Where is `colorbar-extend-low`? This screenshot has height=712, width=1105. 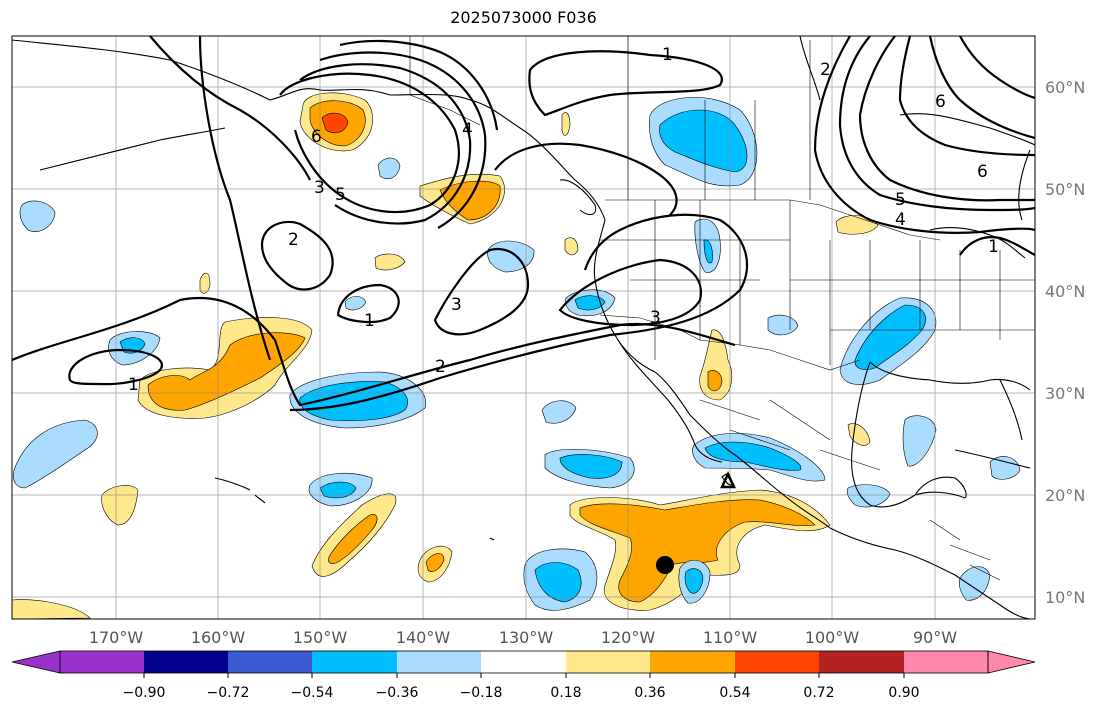 colorbar-extend-low is located at coordinates (36, 662).